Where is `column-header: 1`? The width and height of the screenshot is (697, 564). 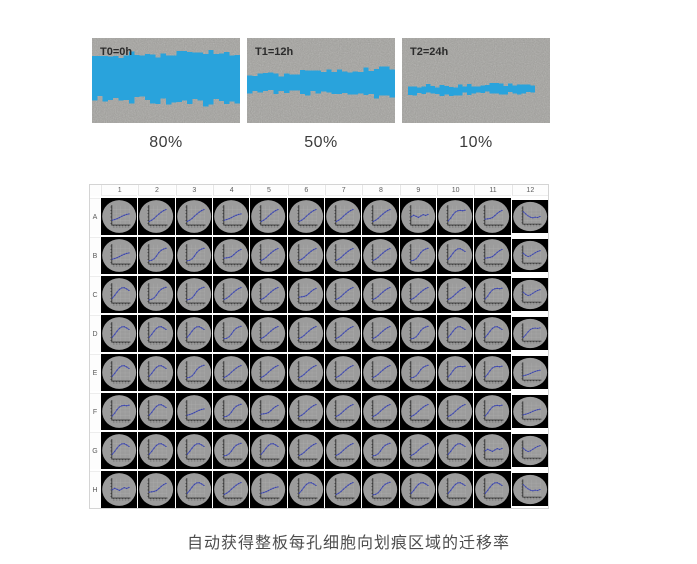
column-header: 1 is located at coordinates (119, 190).